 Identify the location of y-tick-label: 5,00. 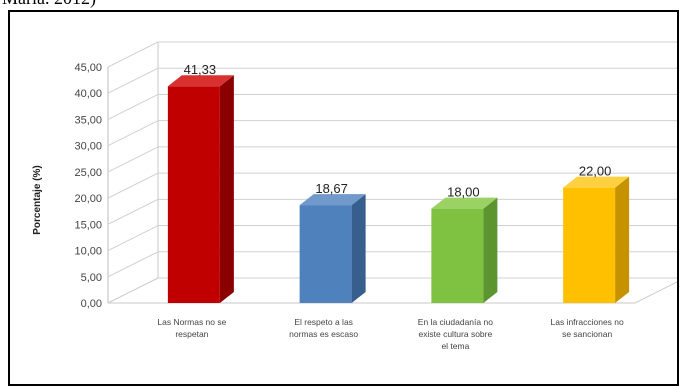
(91, 278).